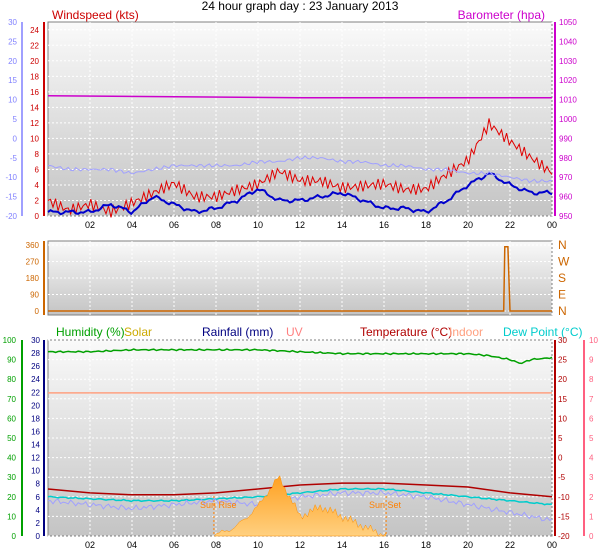 This screenshot has width=600, height=555. What do you see at coordinates (591, 458) in the screenshot?
I see `uv-axis-tick: 4` at bounding box center [591, 458].